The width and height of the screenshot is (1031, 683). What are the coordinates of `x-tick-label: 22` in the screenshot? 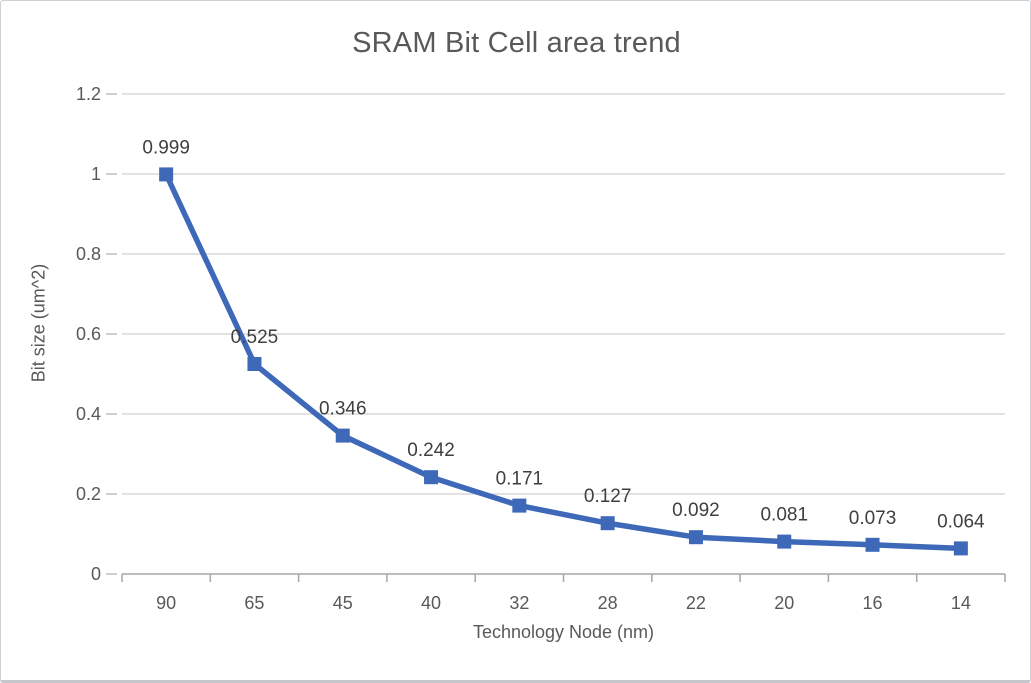 It's located at (696, 603).